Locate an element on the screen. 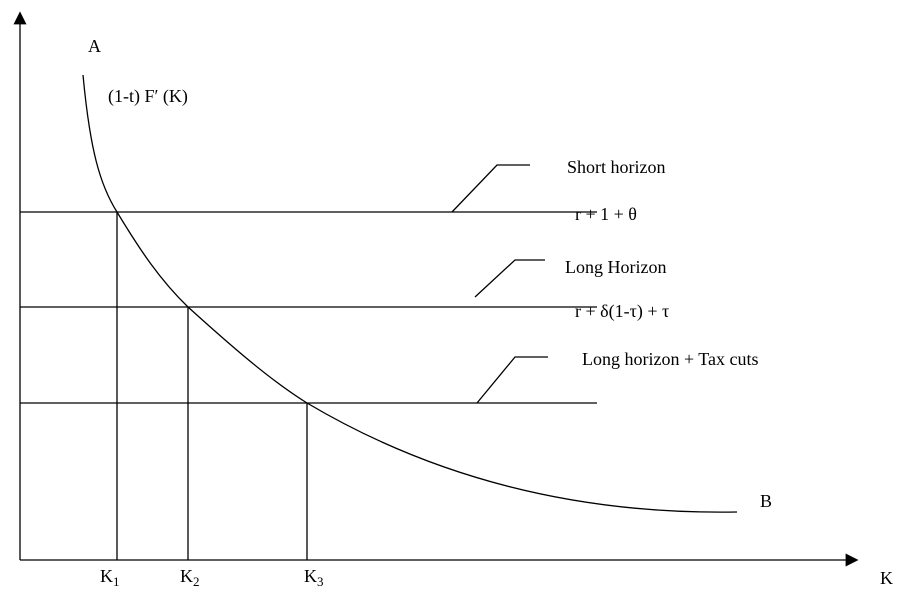  line-name: Short horizon is located at coordinates (616, 167).